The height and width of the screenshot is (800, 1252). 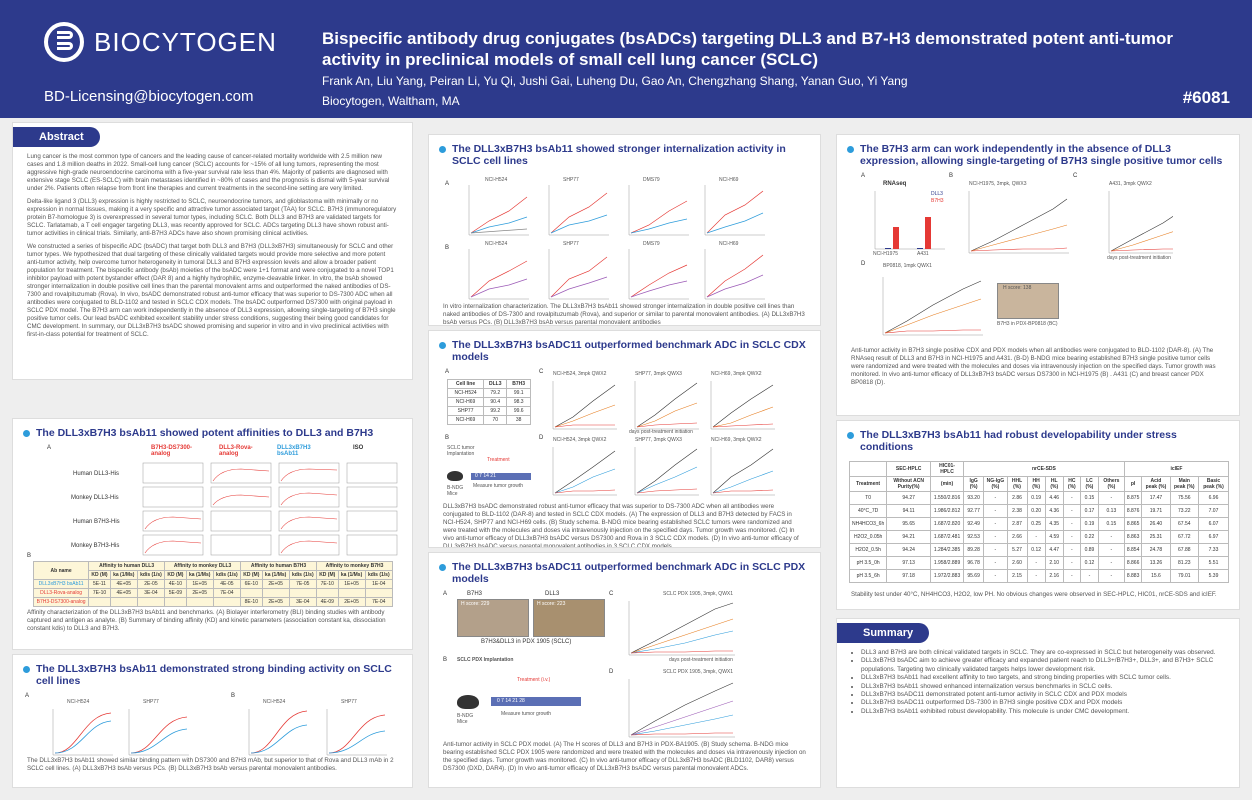 What do you see at coordinates (96, 522) in the screenshot?
I see `row-label: Human B7H3-His` at bounding box center [96, 522].